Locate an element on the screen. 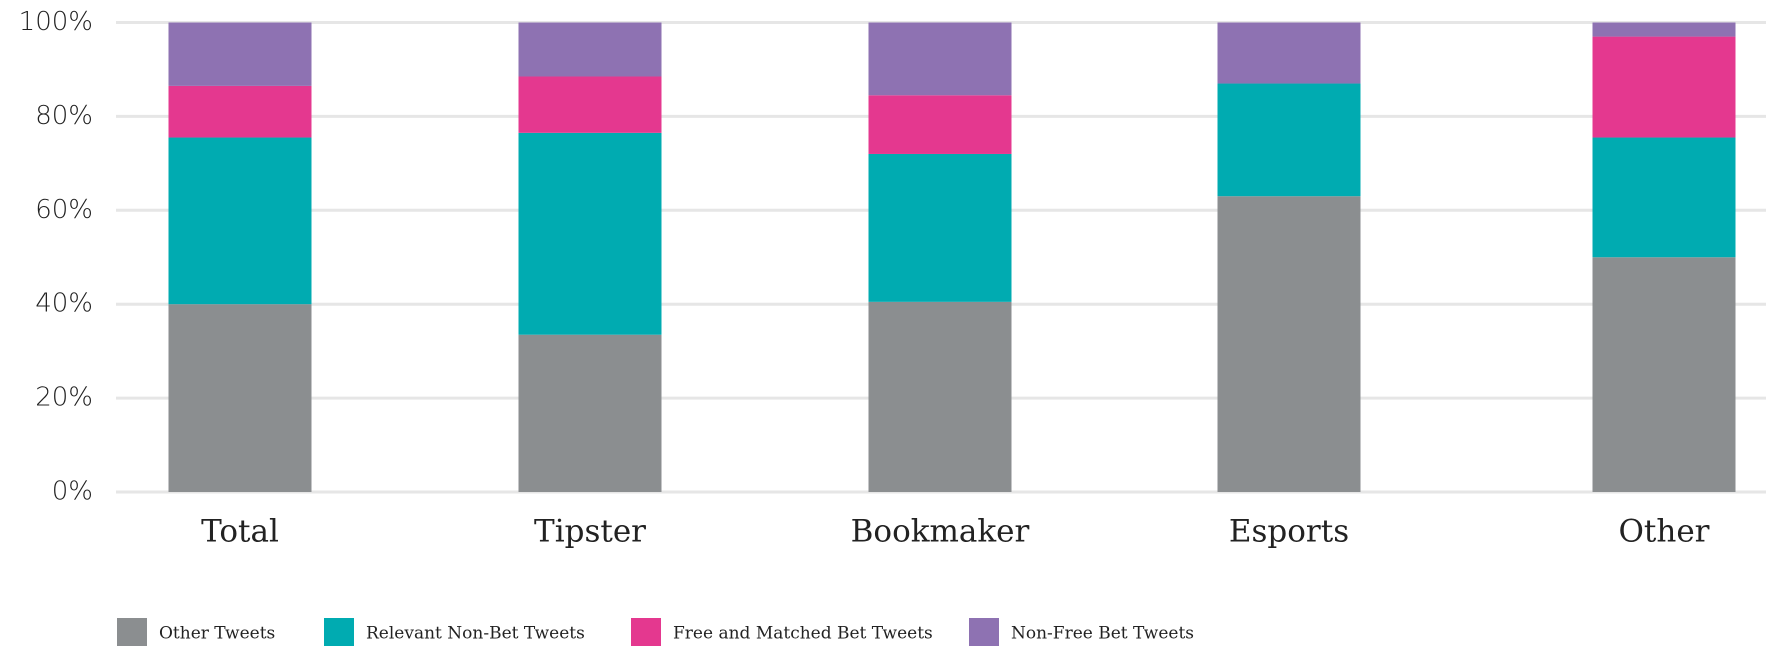 This screenshot has height=646, width=1766. y-tick-label: 20% is located at coordinates (64, 398).